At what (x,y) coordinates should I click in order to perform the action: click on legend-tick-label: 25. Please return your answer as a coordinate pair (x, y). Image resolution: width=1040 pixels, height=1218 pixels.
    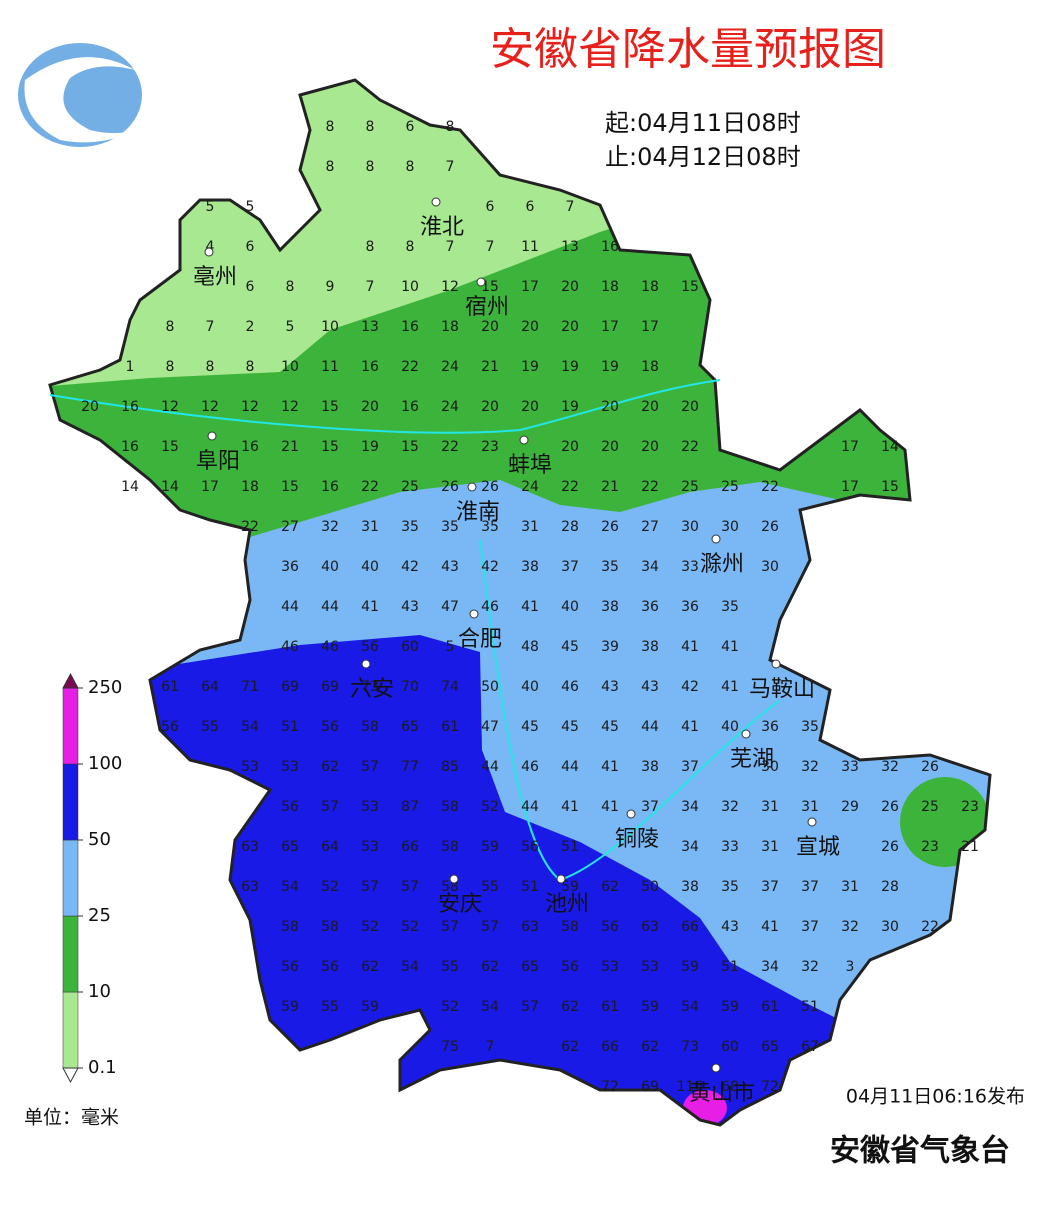
    Looking at the image, I should click on (99, 915).